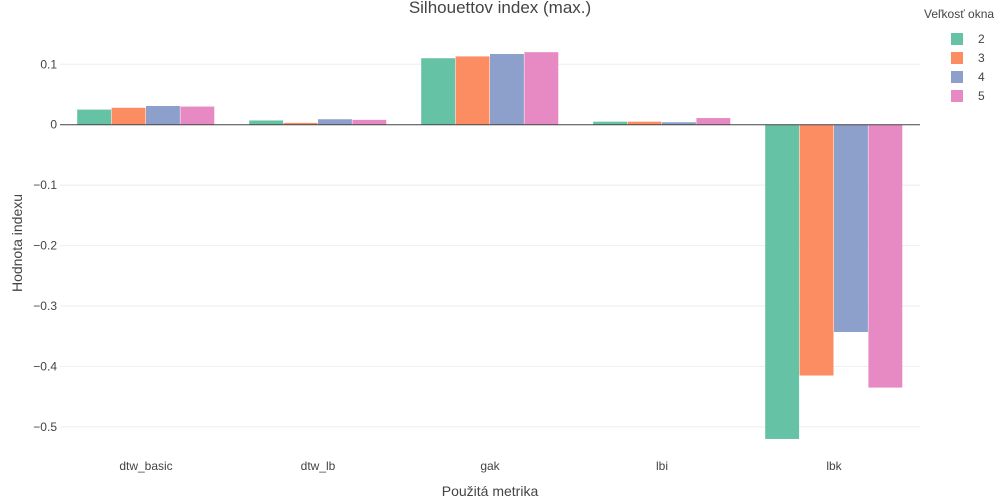 Image resolution: width=1000 pixels, height=500 pixels. What do you see at coordinates (145, 466) in the screenshot?
I see `x-tick-label: dtw_basic` at bounding box center [145, 466].